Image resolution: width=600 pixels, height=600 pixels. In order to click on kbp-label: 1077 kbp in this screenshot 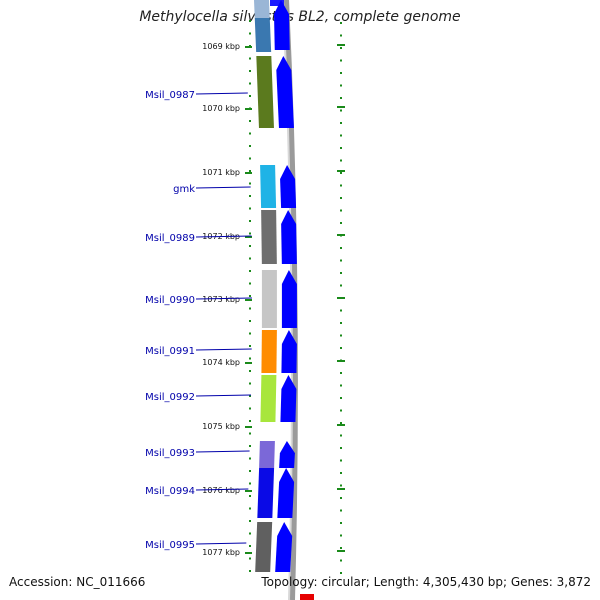, I will do `click(221, 552)`.